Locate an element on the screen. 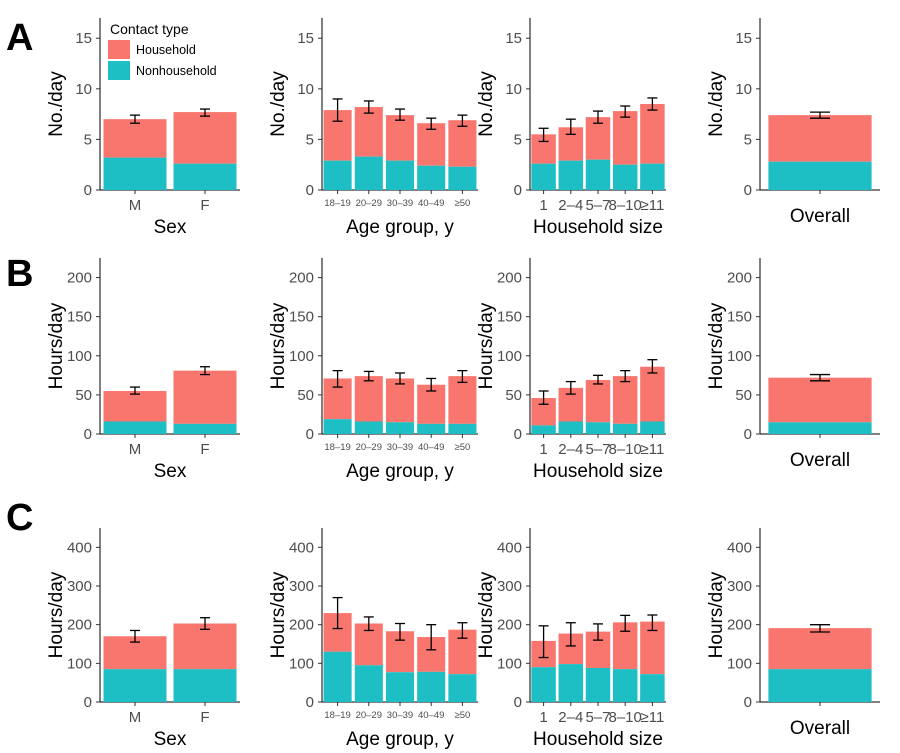 This screenshot has width=900, height=753. chart-c-2-y-tick-label: 100 is located at coordinates (301, 663).